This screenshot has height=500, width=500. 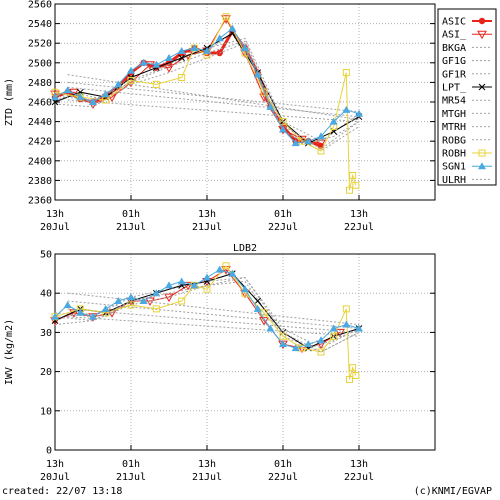 What do you see at coordinates (40, 142) in the screenshot?
I see `y-tick-label: 2420` at bounding box center [40, 142].